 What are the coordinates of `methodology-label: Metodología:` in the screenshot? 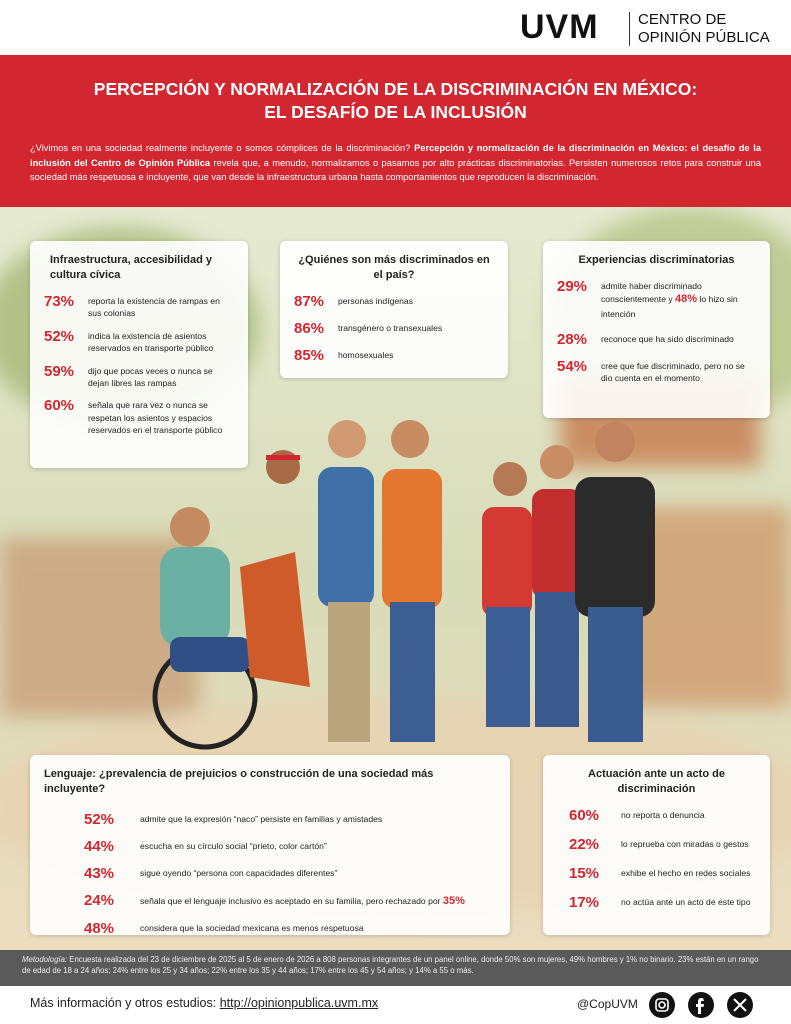 It's located at (45, 959).